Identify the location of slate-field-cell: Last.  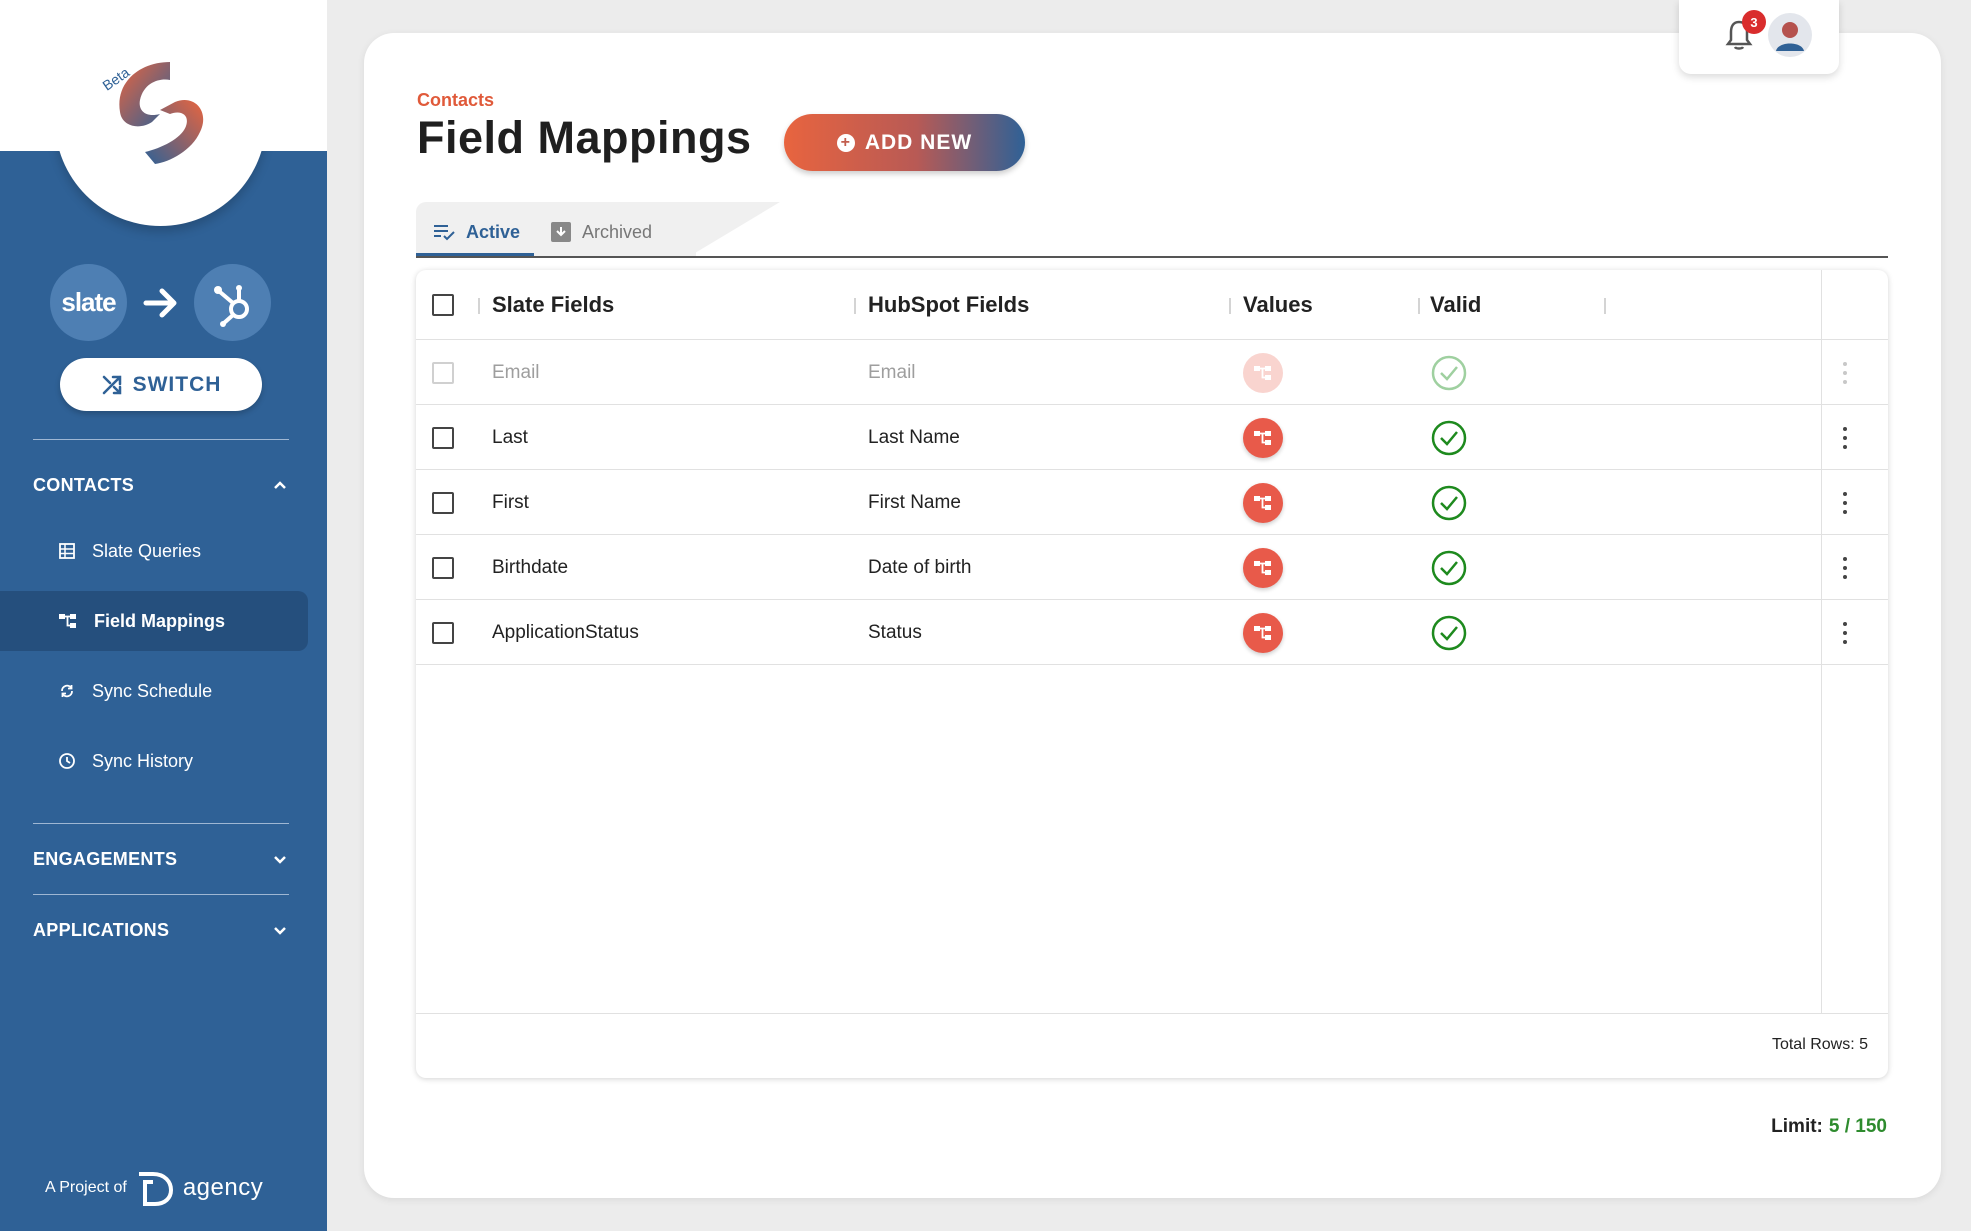
(510, 437).